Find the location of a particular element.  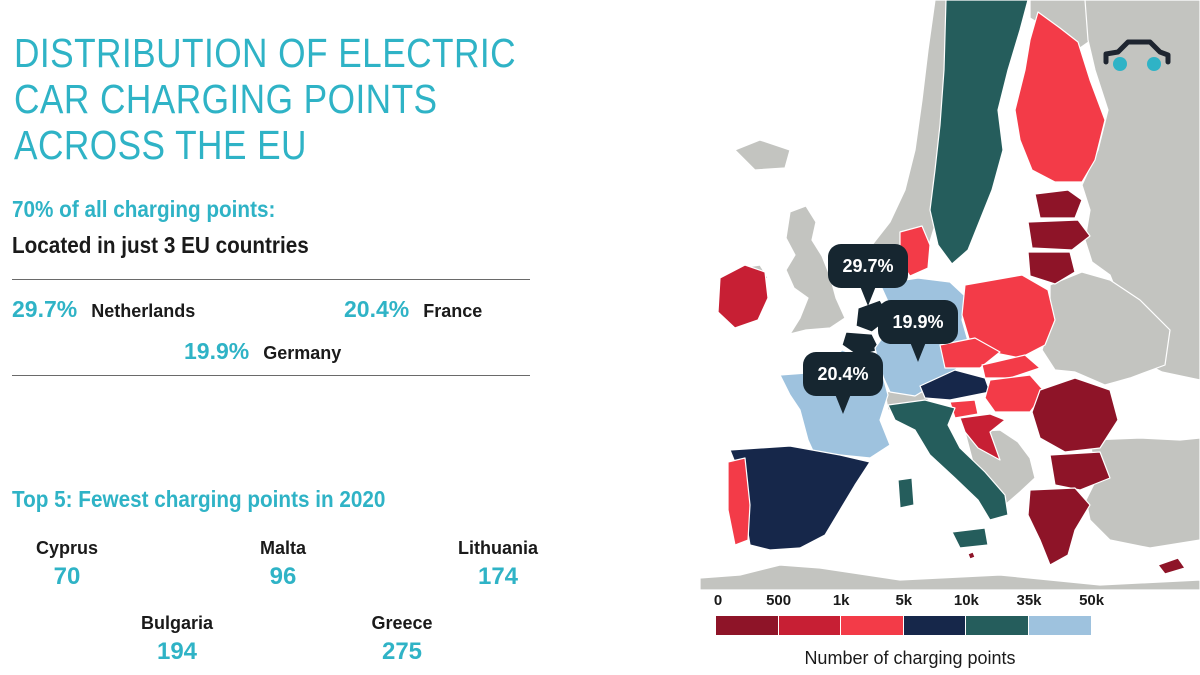

fewest-item-cyprus: Cyprus 70 is located at coordinates (76, 564).